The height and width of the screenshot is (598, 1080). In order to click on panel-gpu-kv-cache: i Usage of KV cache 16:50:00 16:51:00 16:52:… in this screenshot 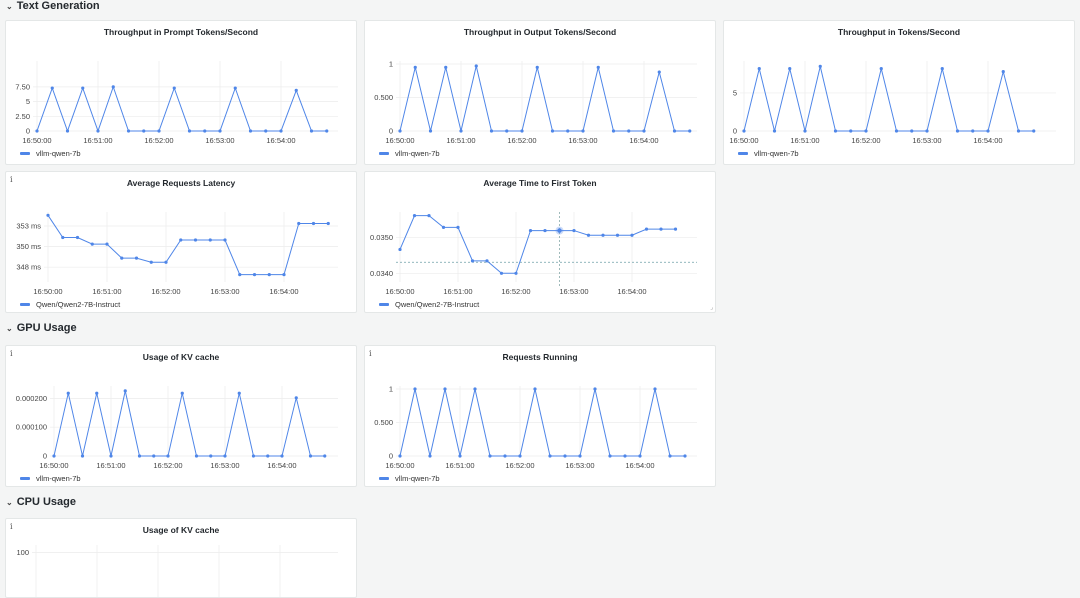, I will do `click(181, 416)`.